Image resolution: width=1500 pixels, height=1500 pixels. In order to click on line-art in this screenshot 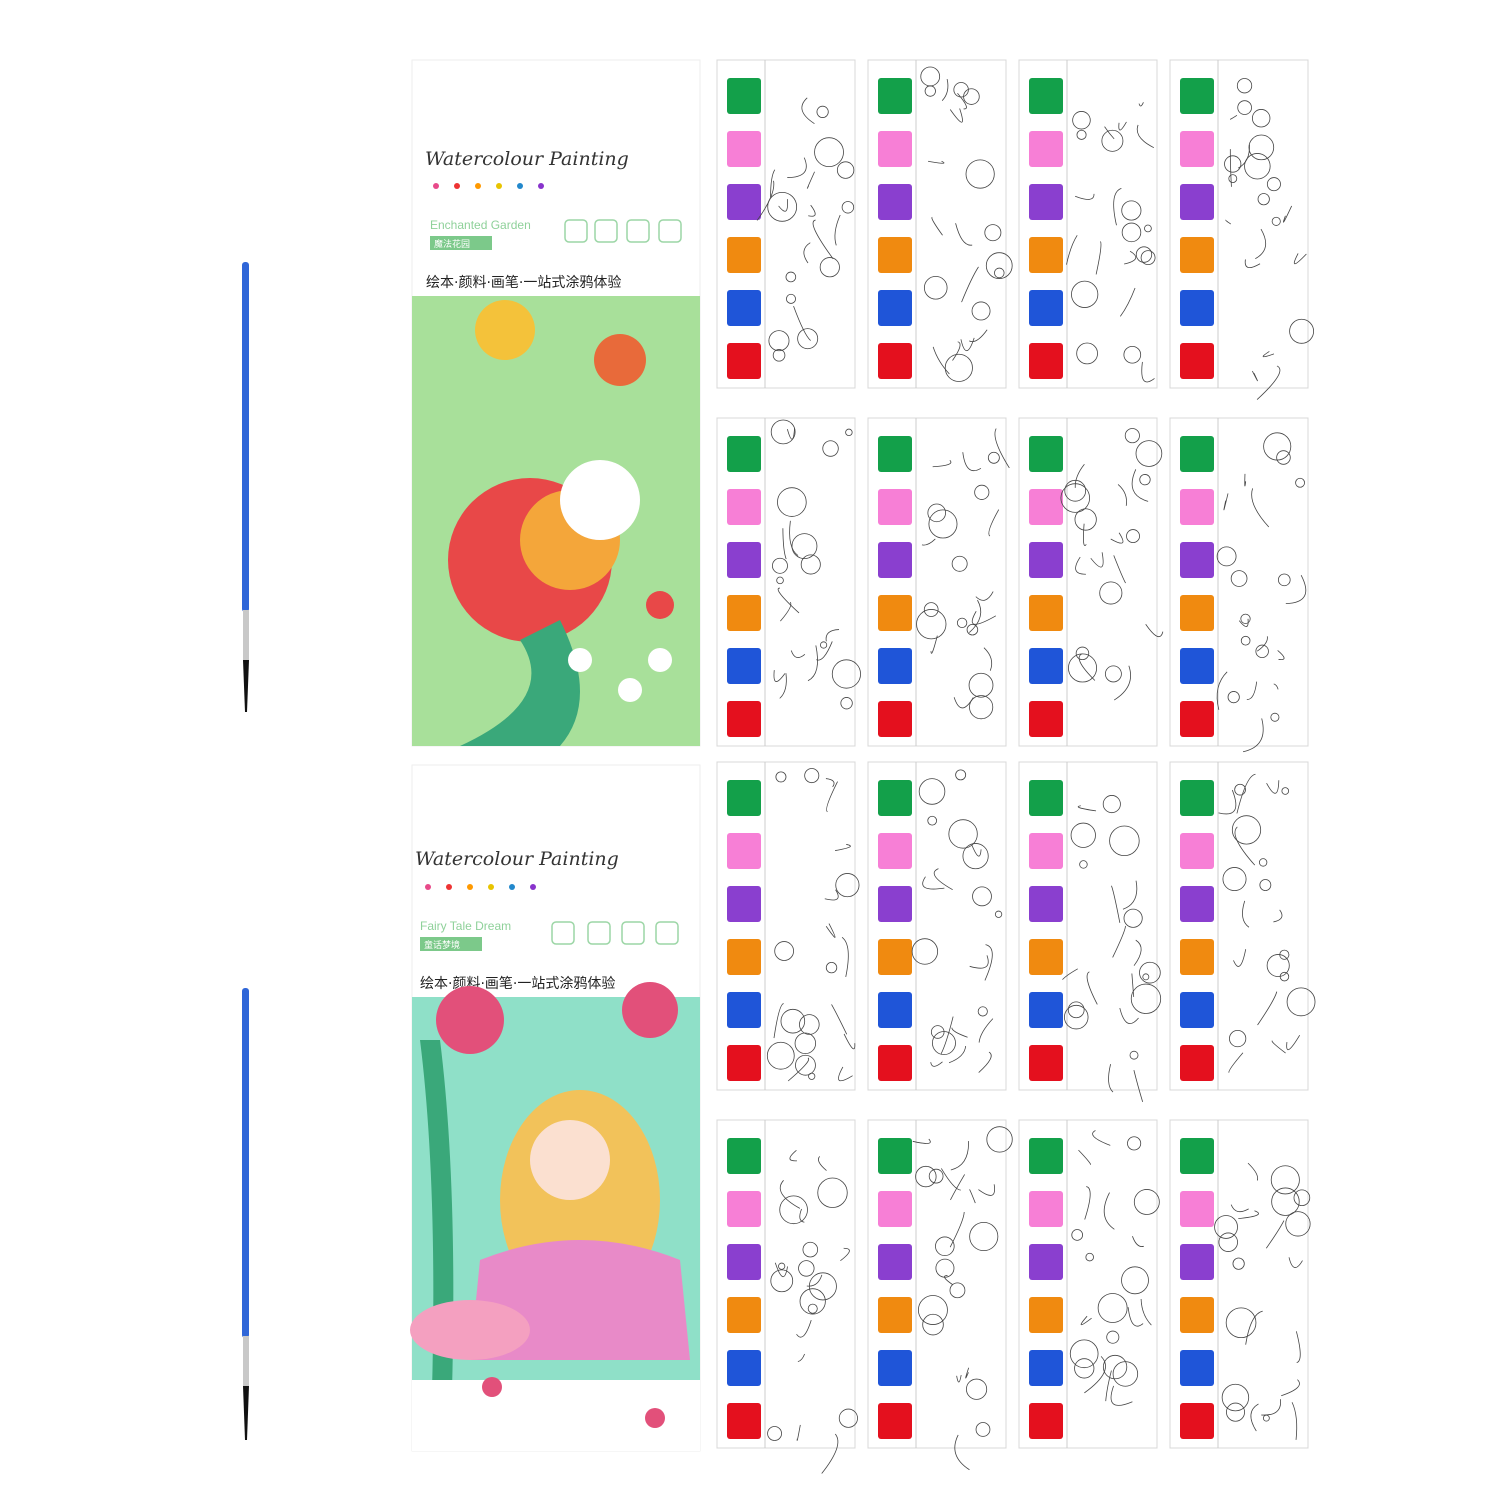, I will do `click(805, 229)`.